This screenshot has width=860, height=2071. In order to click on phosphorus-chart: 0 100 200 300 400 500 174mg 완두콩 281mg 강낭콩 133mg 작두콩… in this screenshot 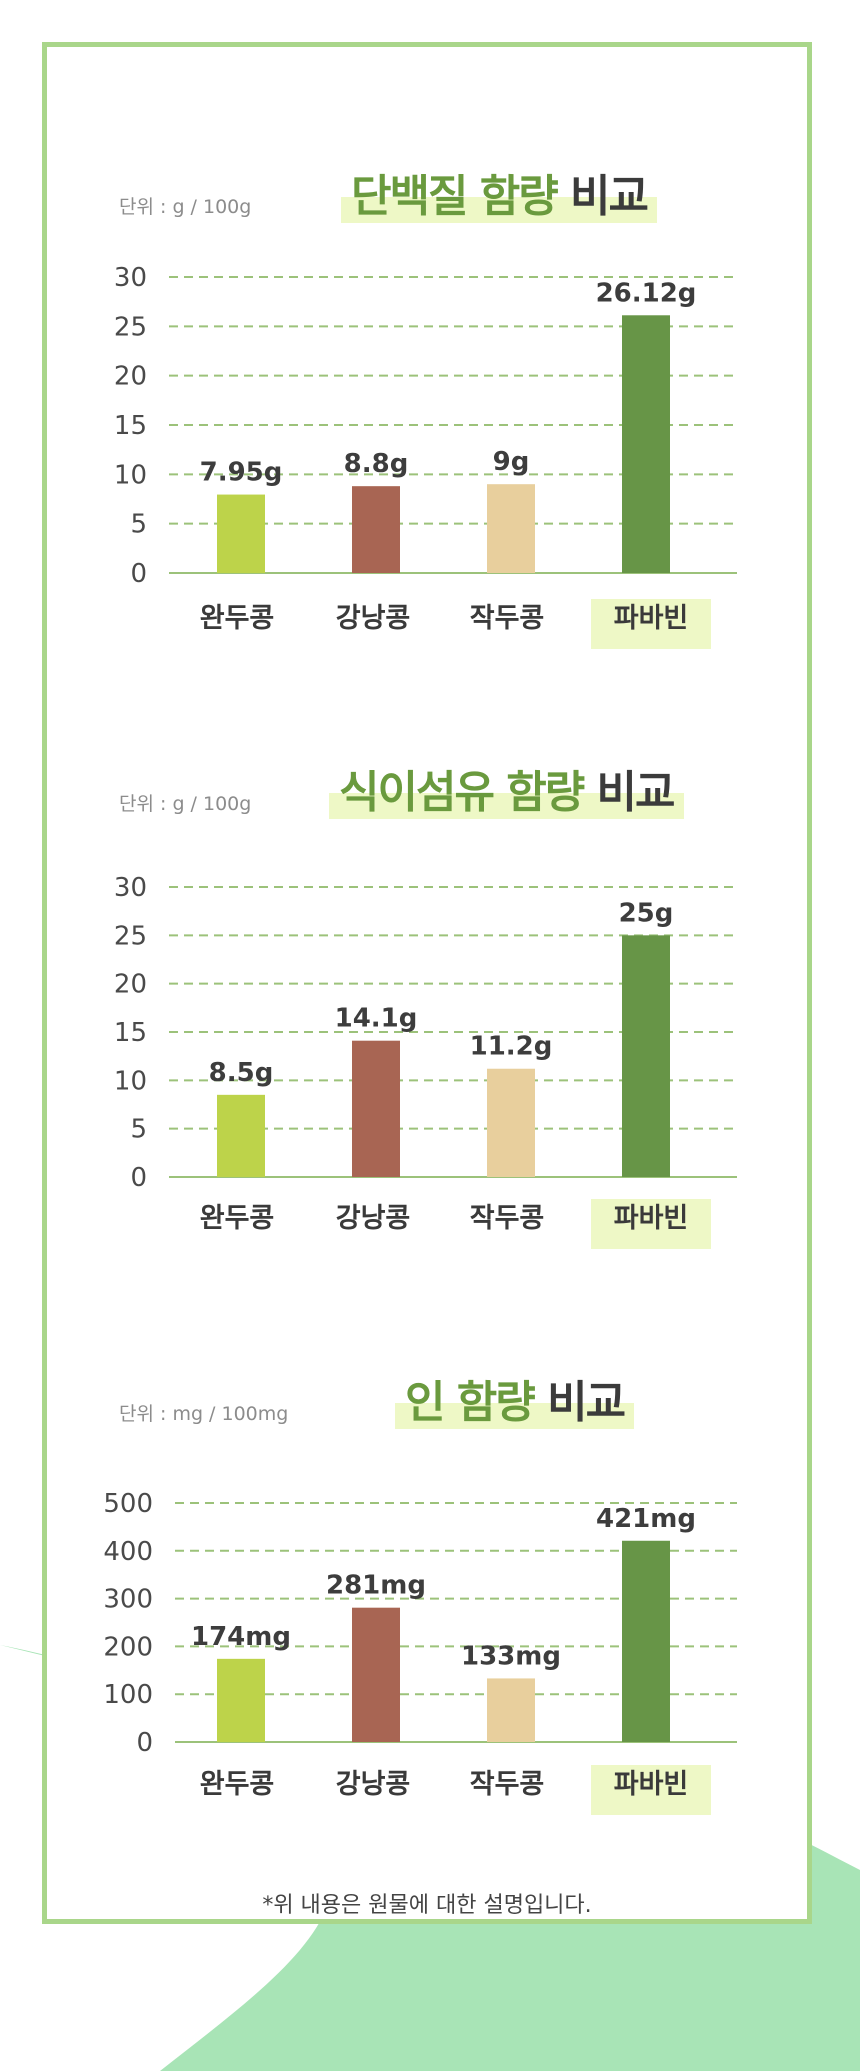, I will do `click(420, 1652)`.